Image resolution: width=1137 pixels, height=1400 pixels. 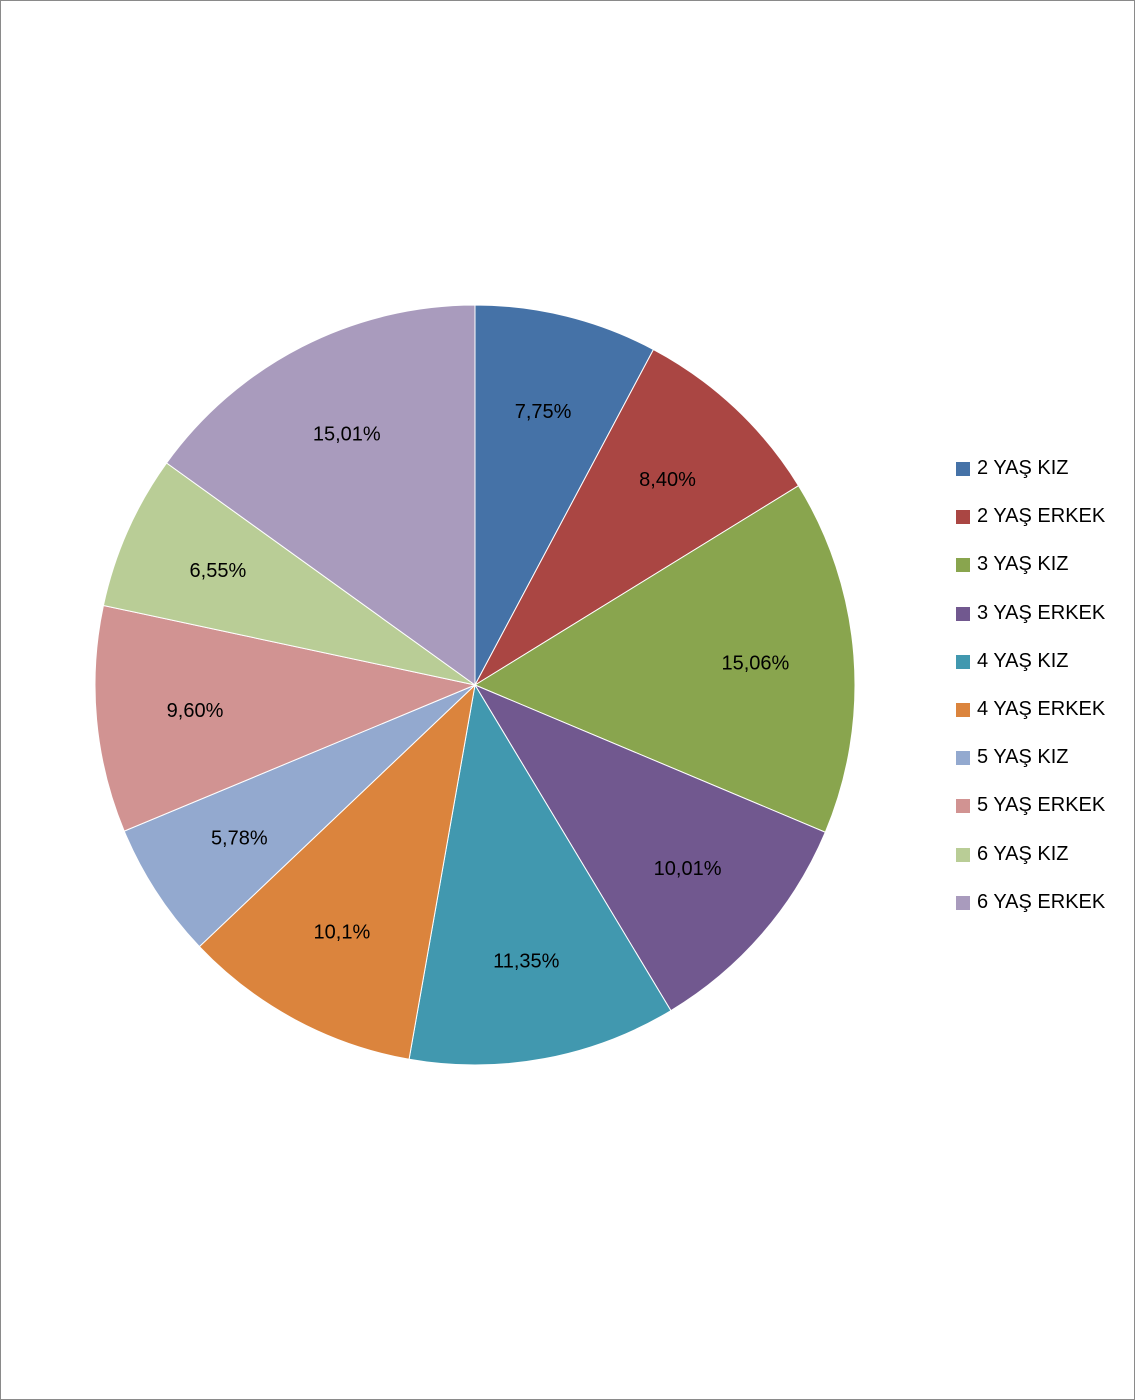 What do you see at coordinates (1023, 853) in the screenshot?
I see `legend-label: 6 YAŞ KIZ` at bounding box center [1023, 853].